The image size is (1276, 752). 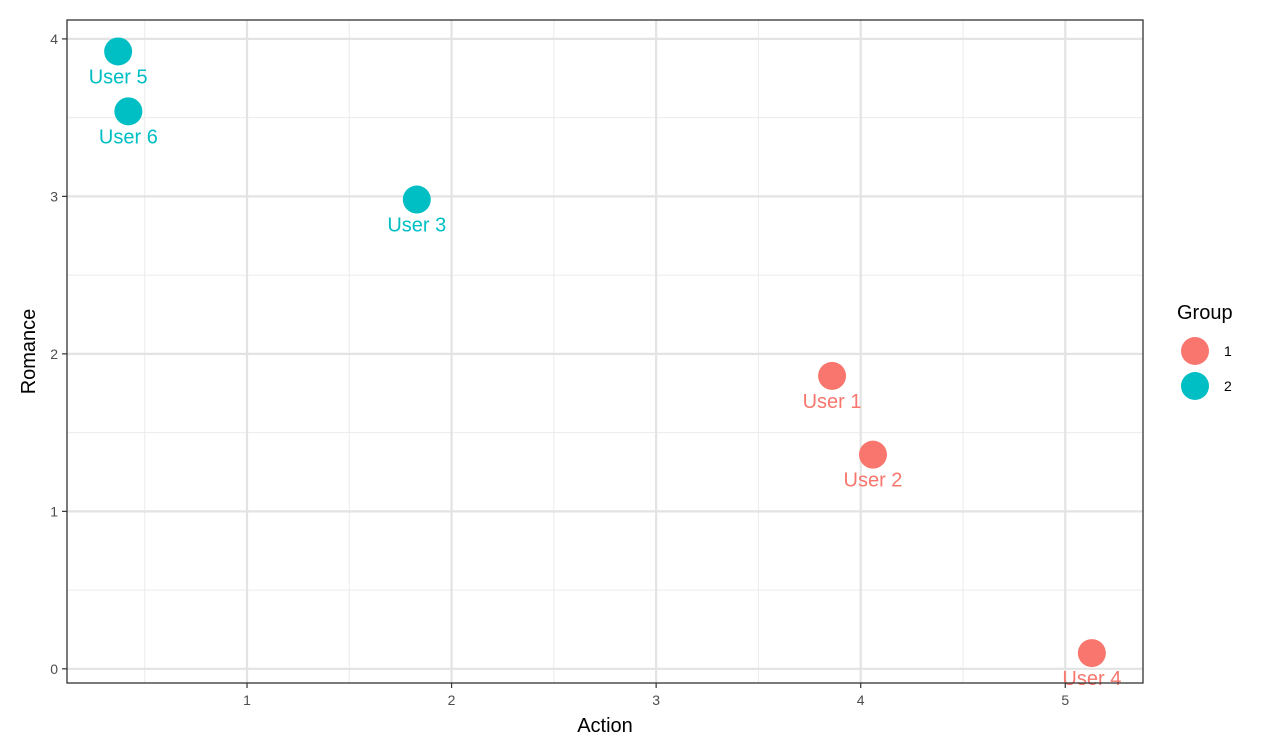 What do you see at coordinates (54, 669) in the screenshot?
I see `y-tick-label: 0` at bounding box center [54, 669].